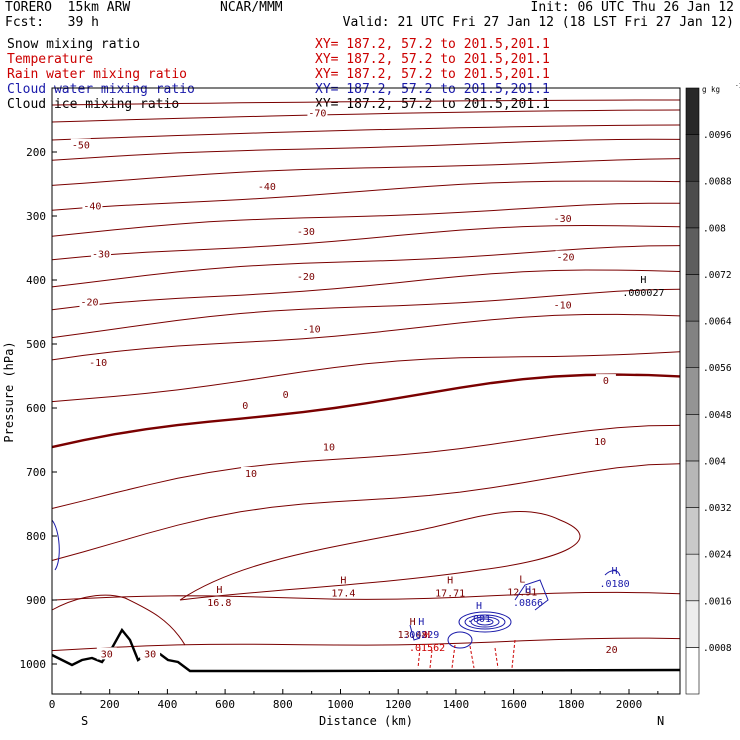 This screenshot has width=740, height=740. Describe the element at coordinates (167, 704) in the screenshot. I see `x-tick-label: 400` at that location.